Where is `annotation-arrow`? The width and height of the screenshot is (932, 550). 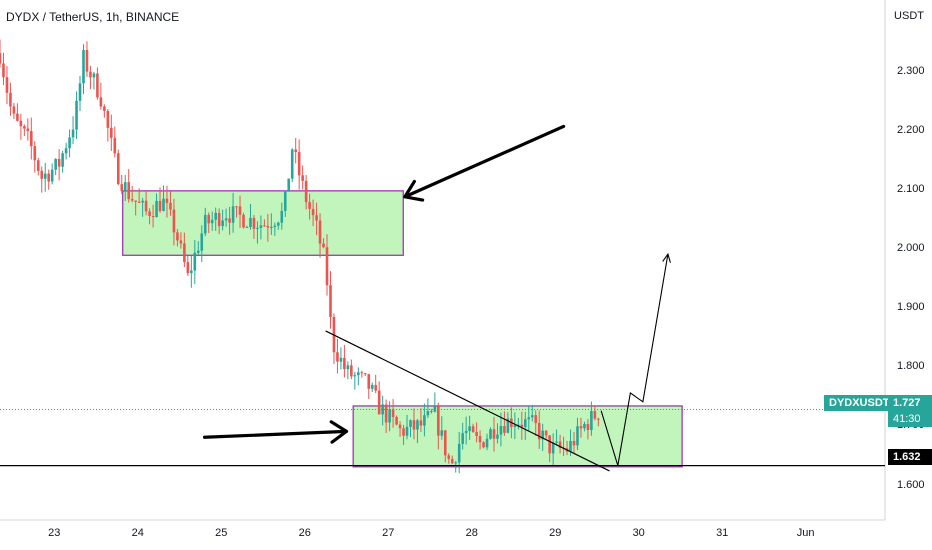
annotation-arrow is located at coordinates (275, 434).